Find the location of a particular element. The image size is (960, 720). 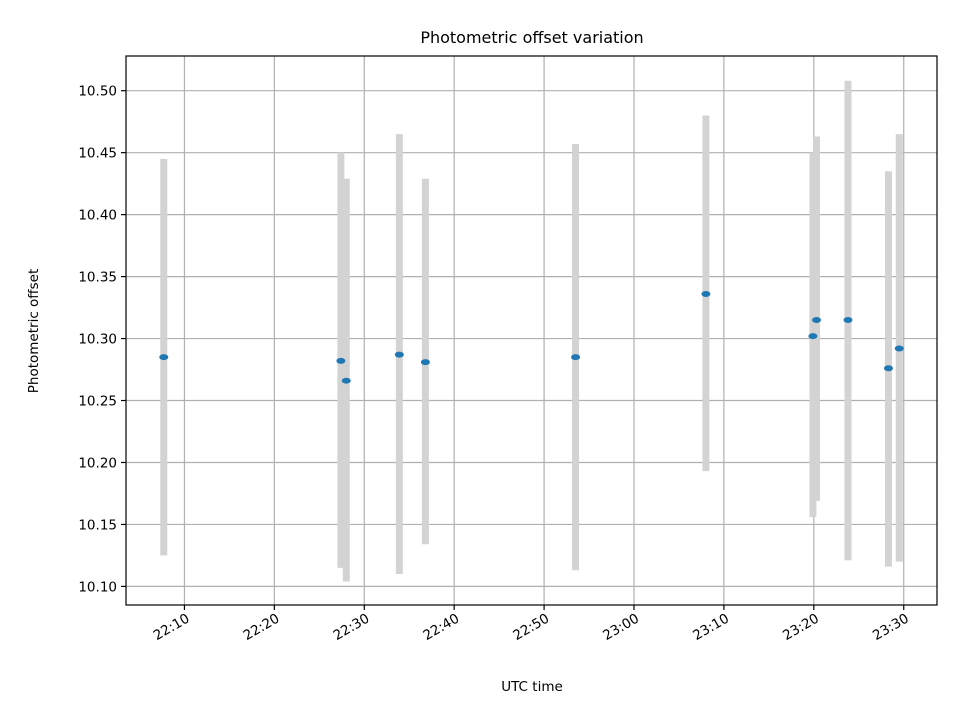

y-tick-label: 10.15 is located at coordinates (97, 525).